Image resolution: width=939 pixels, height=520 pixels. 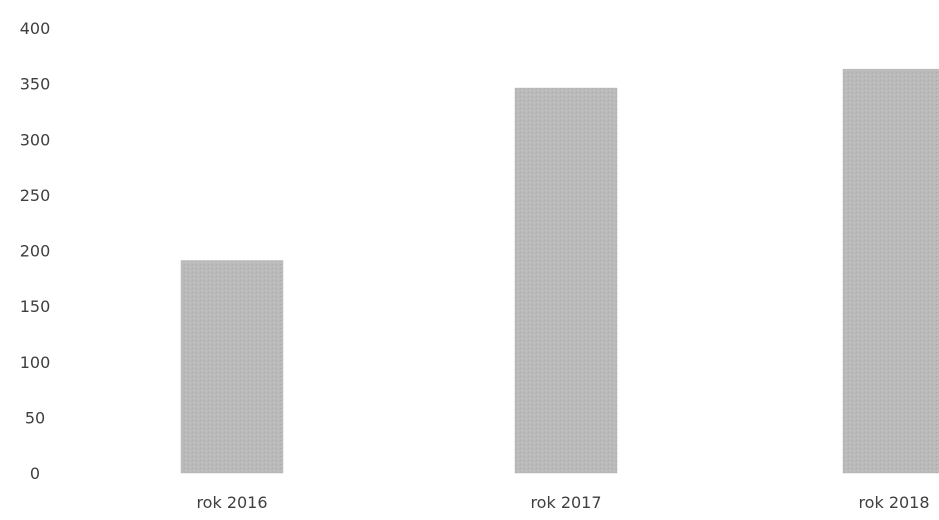 What do you see at coordinates (35, 195) in the screenshot?
I see `y-tick-label: 250` at bounding box center [35, 195].